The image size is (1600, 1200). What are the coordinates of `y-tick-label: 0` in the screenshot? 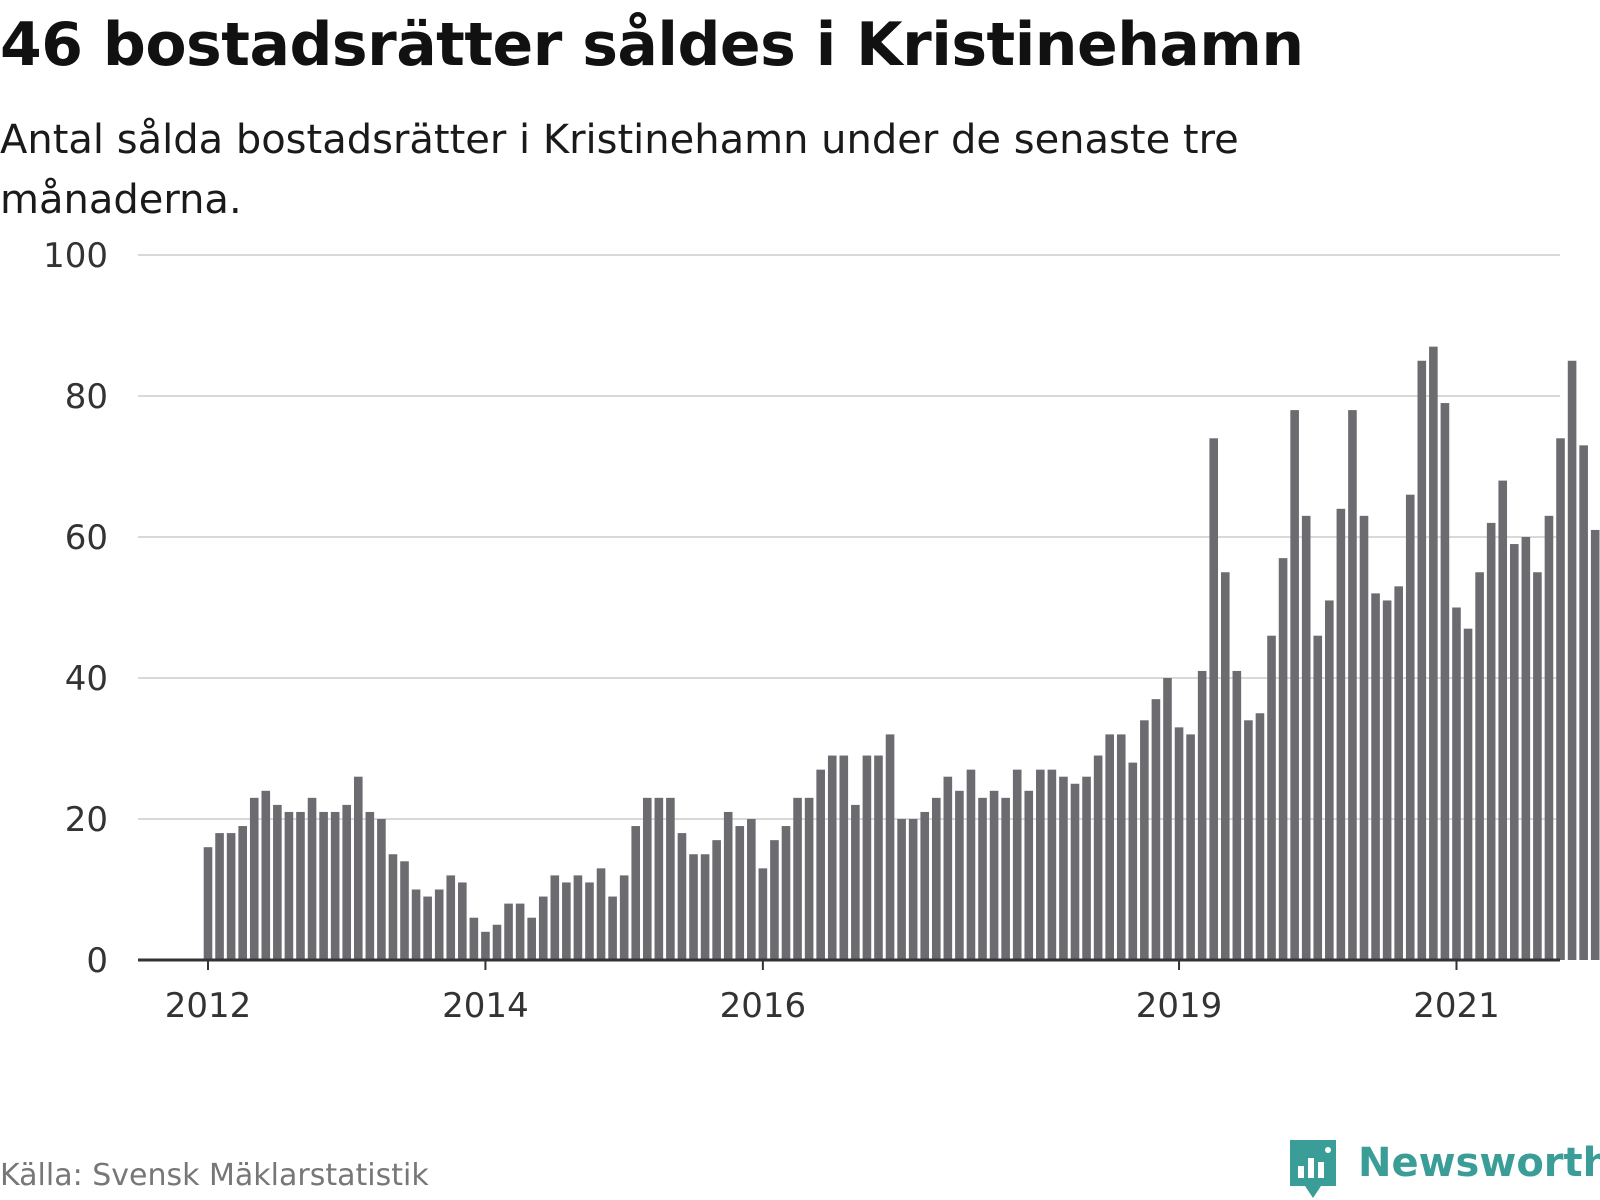 It's located at (97, 961).